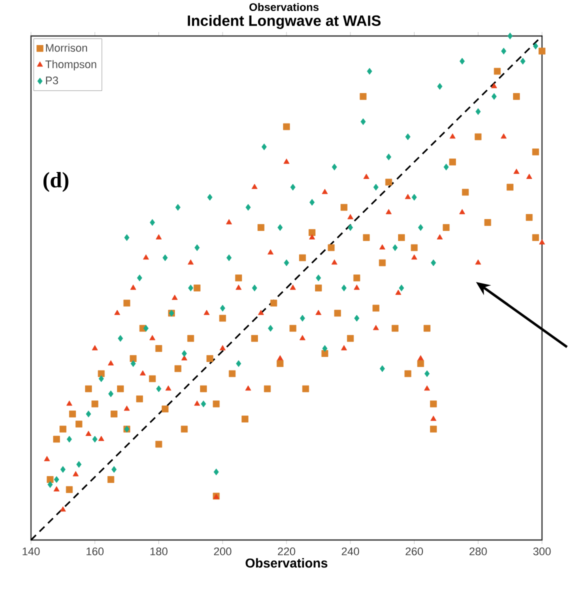  I want to click on x-tick-label: 200, so click(223, 552).